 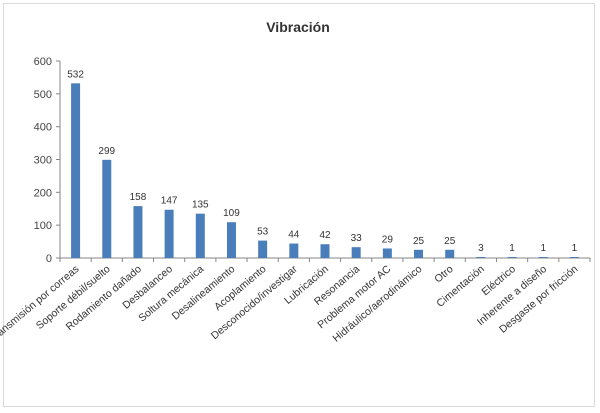 What do you see at coordinates (75, 74) in the screenshot?
I see `data-label: 532` at bounding box center [75, 74].